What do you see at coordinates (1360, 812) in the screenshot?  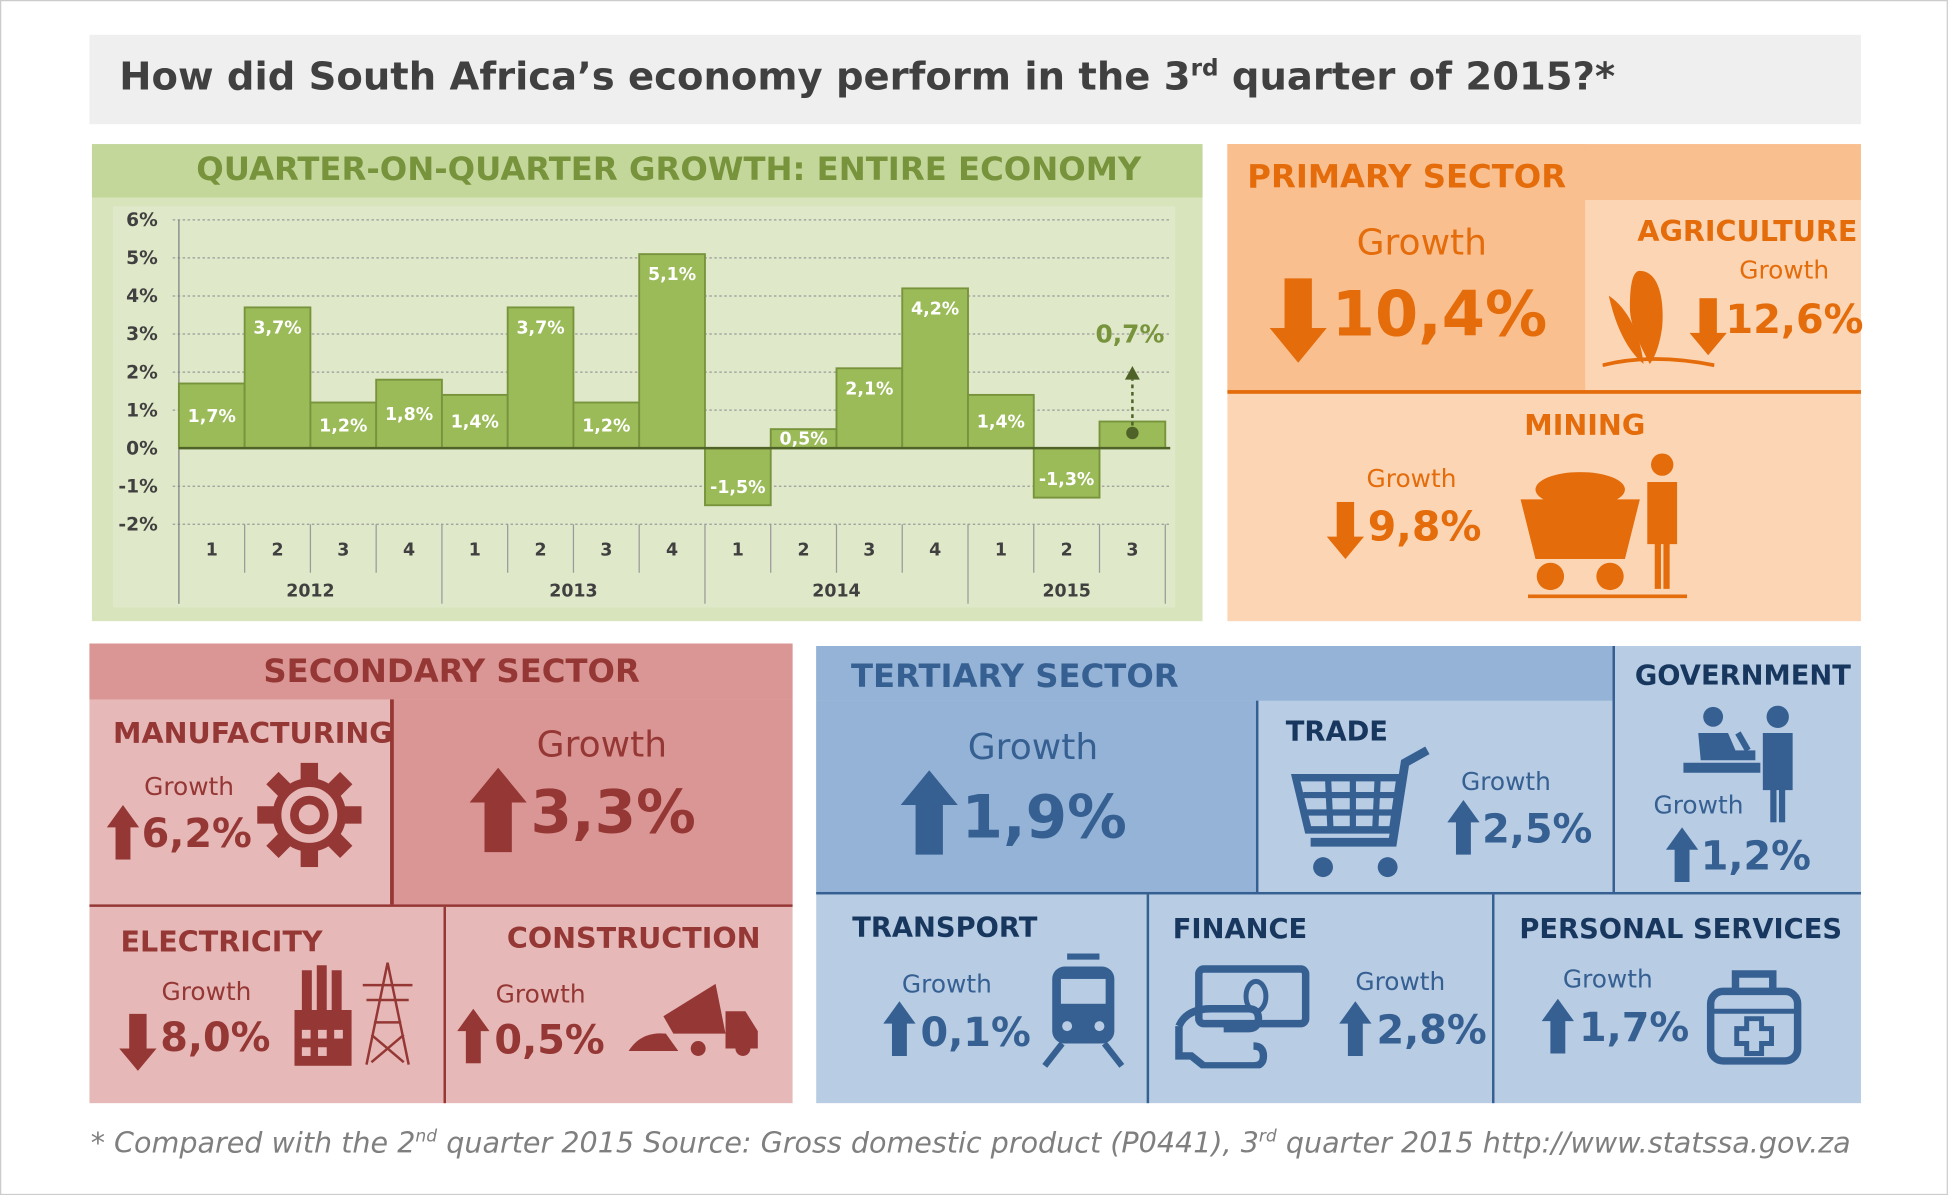 I see `shopping-cart-icon` at bounding box center [1360, 812].